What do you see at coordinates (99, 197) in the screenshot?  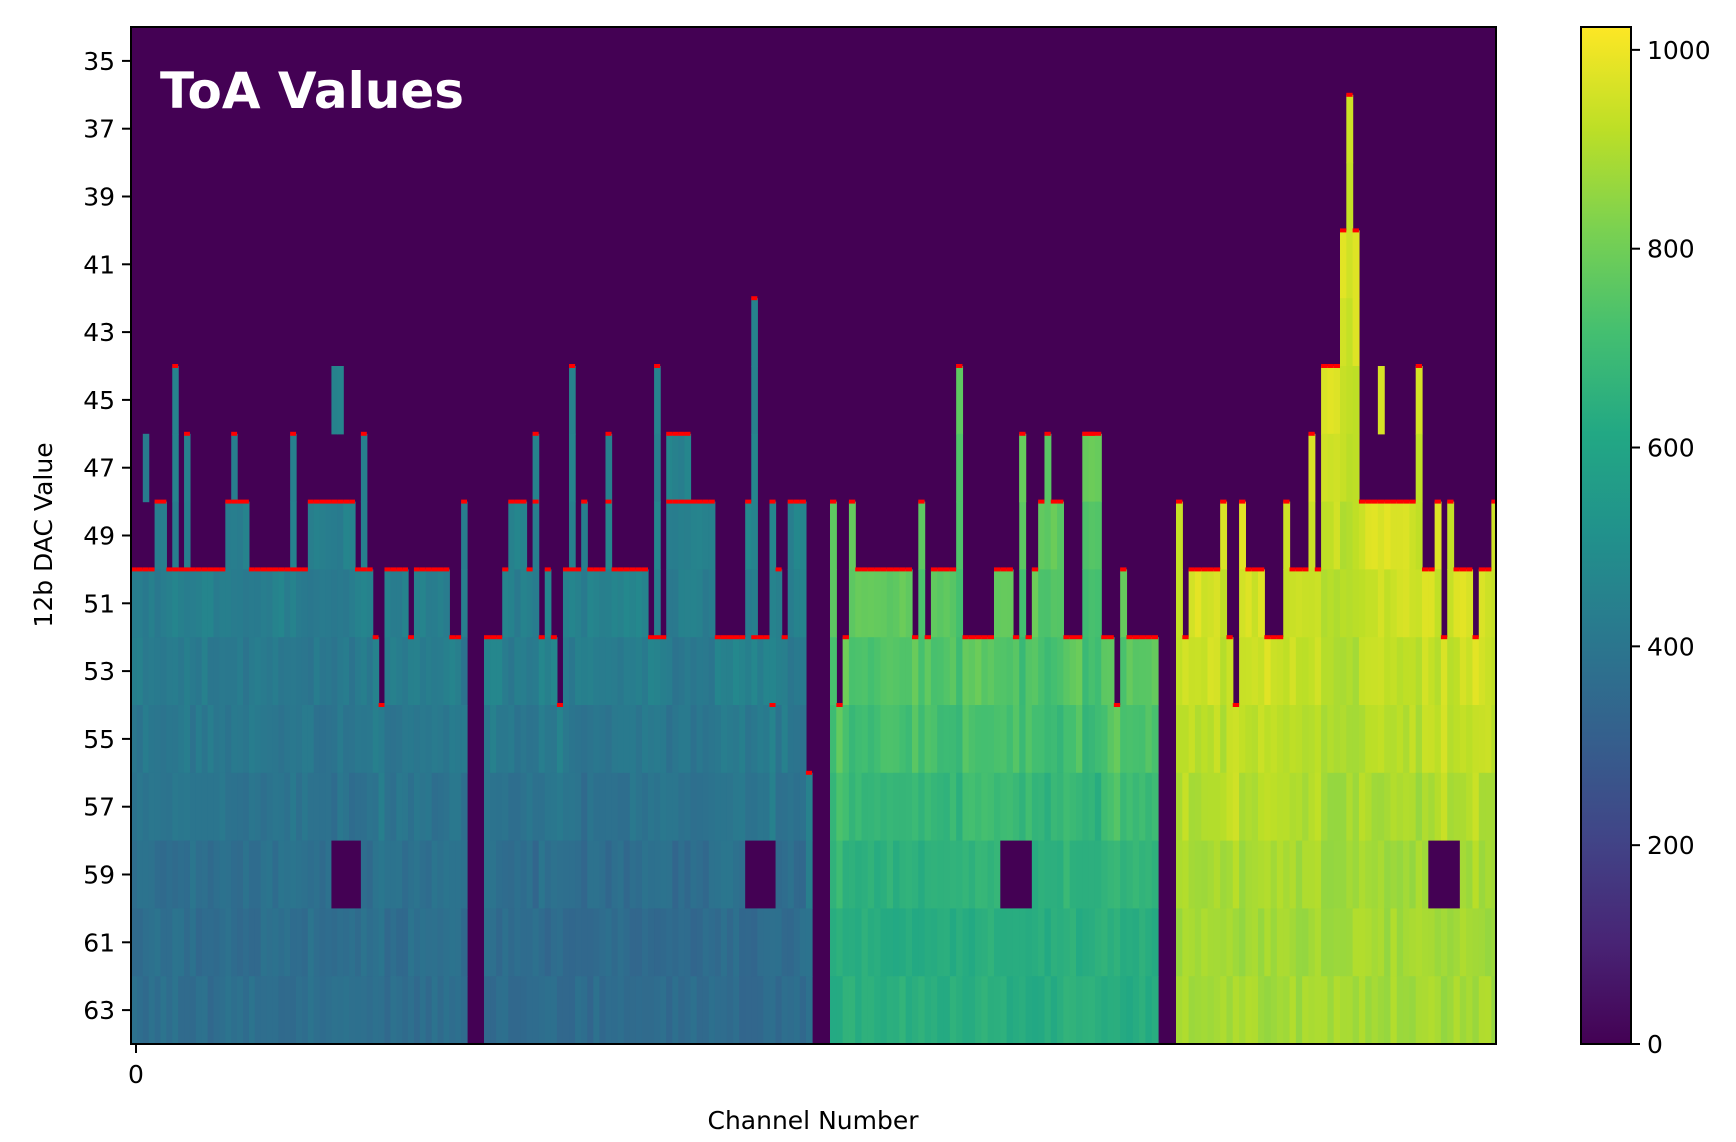 I see `y-tick-label: 39` at bounding box center [99, 197].